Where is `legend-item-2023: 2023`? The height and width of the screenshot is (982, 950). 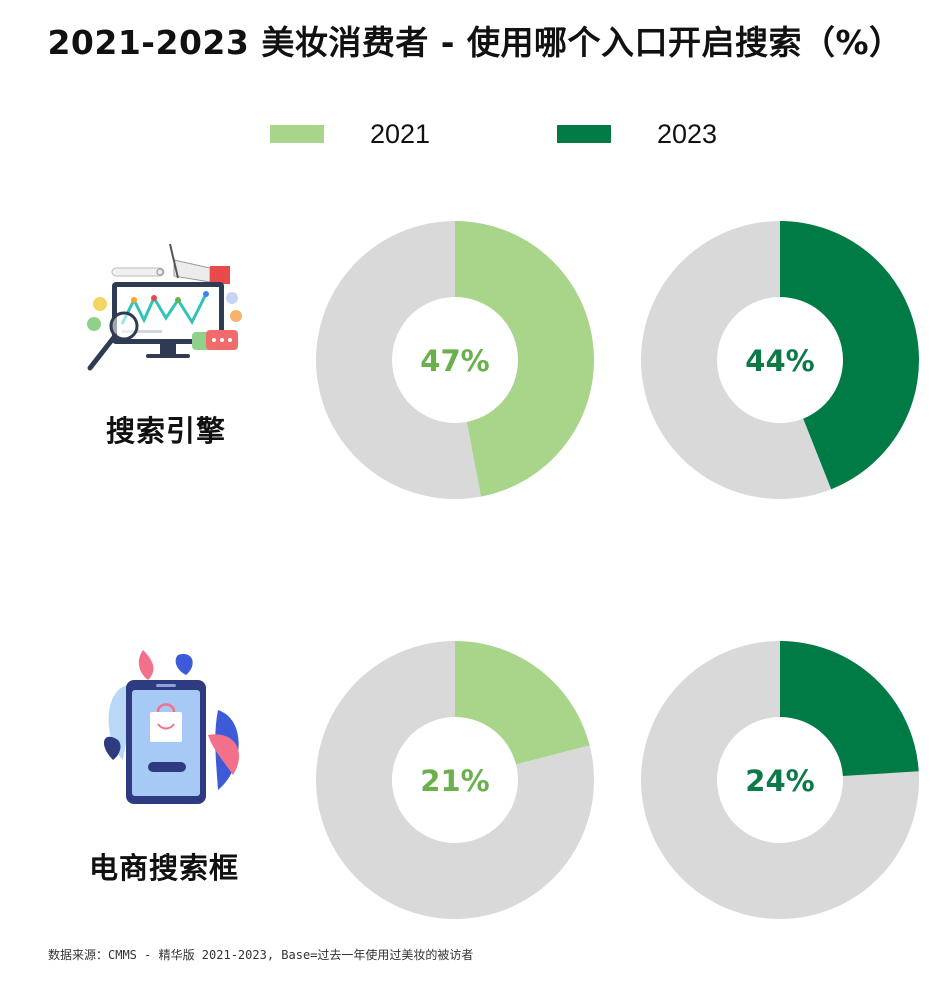
legend-item-2023: 2023 is located at coordinates (637, 134).